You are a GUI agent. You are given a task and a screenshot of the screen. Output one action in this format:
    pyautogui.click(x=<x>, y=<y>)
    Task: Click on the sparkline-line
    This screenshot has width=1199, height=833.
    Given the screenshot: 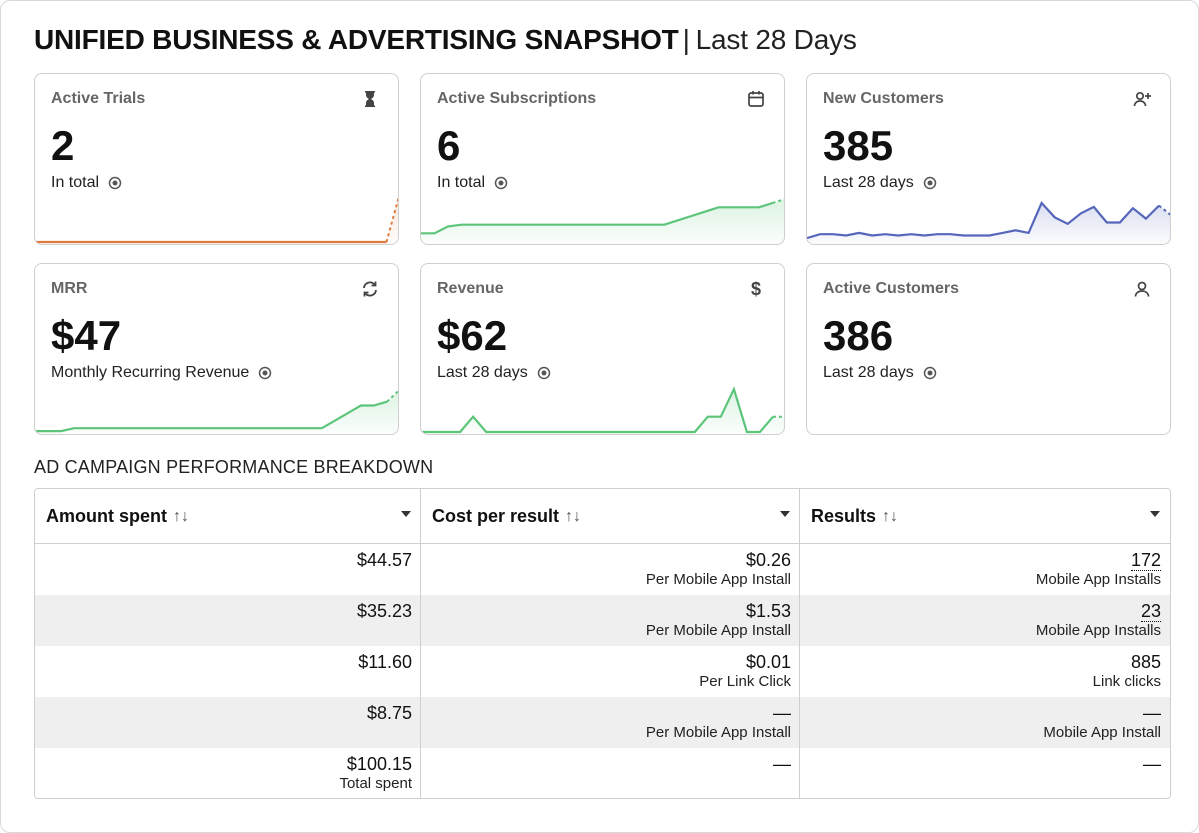 What is the action you would take?
    pyautogui.click(x=211, y=416)
    